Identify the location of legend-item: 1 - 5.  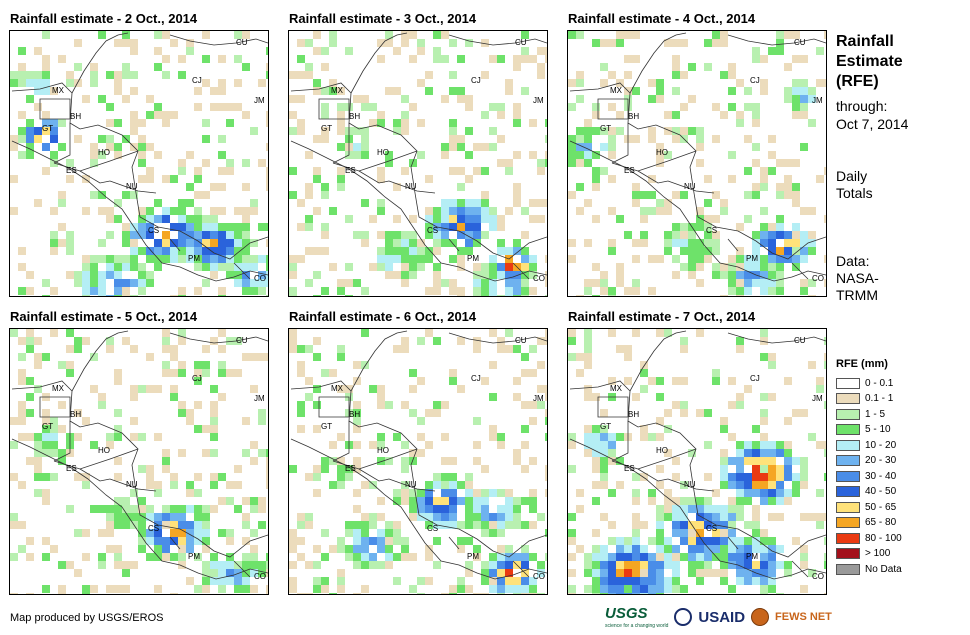
(860, 414).